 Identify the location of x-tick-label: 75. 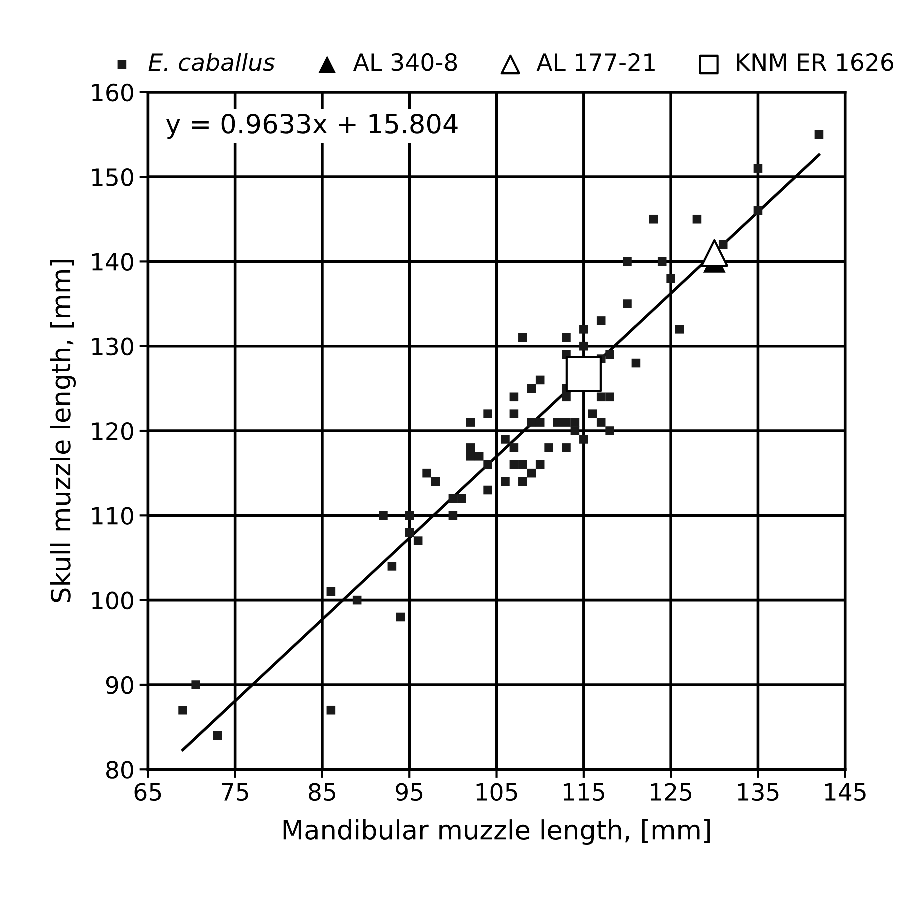
(235, 793).